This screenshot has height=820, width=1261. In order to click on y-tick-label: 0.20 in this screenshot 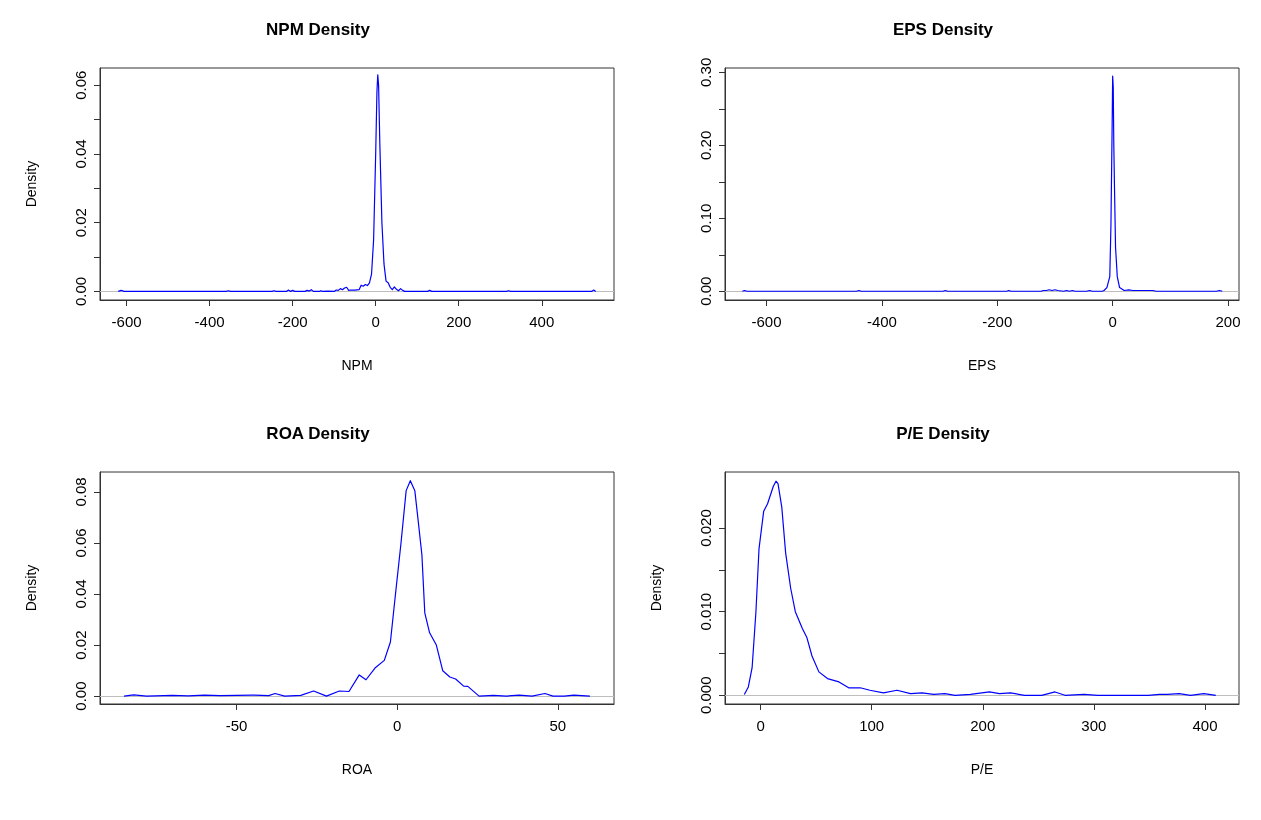, I will do `click(705, 145)`.